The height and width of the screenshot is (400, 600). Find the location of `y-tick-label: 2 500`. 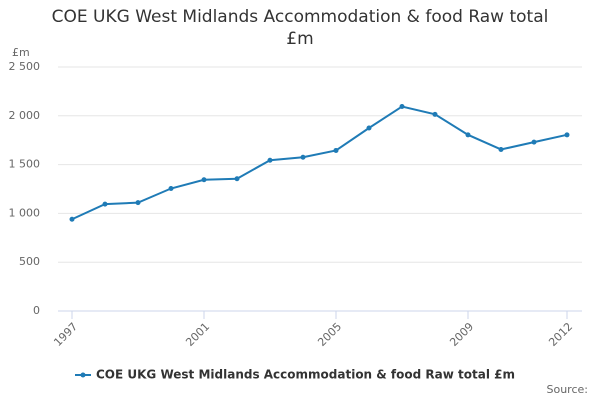

y-tick-label: 2 500 is located at coordinates (25, 66).